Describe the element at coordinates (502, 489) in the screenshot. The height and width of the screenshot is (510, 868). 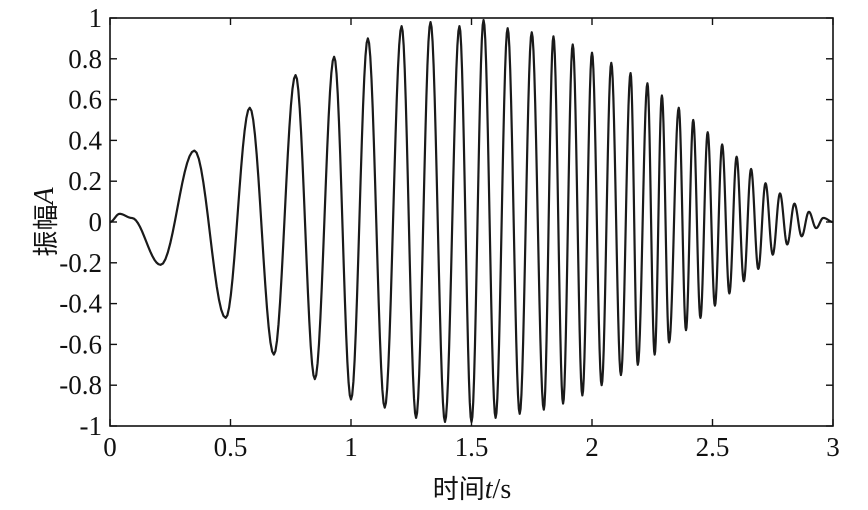
I see `x-axis-label-unit: /s` at that location.